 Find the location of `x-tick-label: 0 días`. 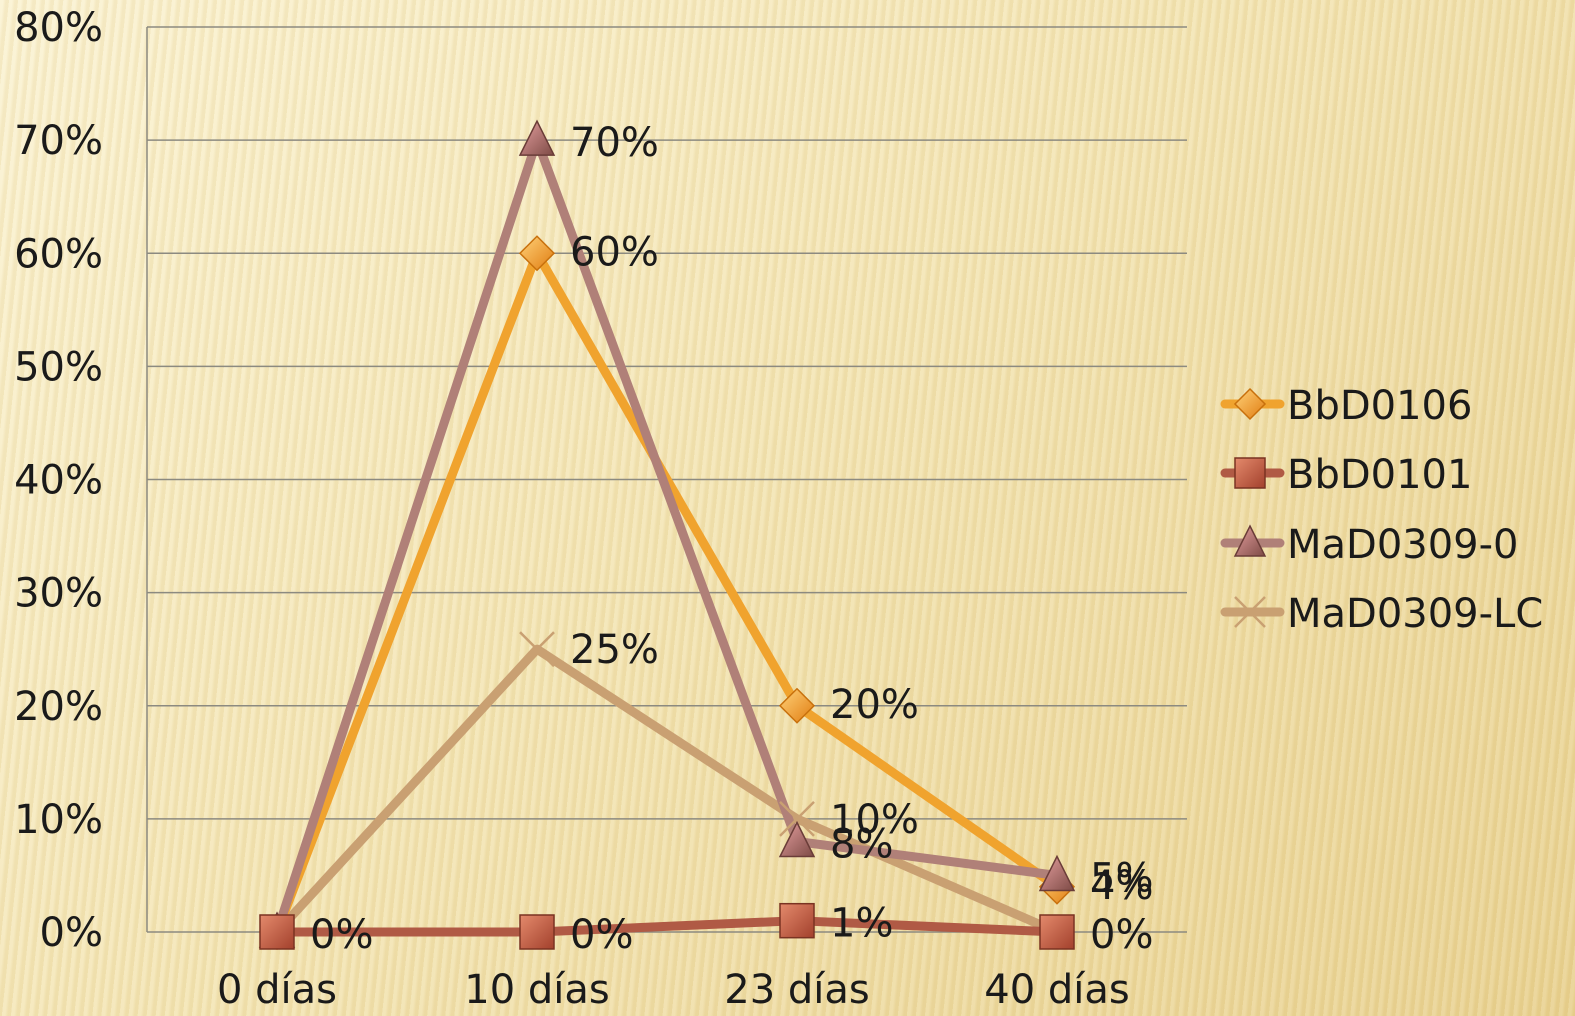

x-tick-label: 0 días is located at coordinates (277, 990).